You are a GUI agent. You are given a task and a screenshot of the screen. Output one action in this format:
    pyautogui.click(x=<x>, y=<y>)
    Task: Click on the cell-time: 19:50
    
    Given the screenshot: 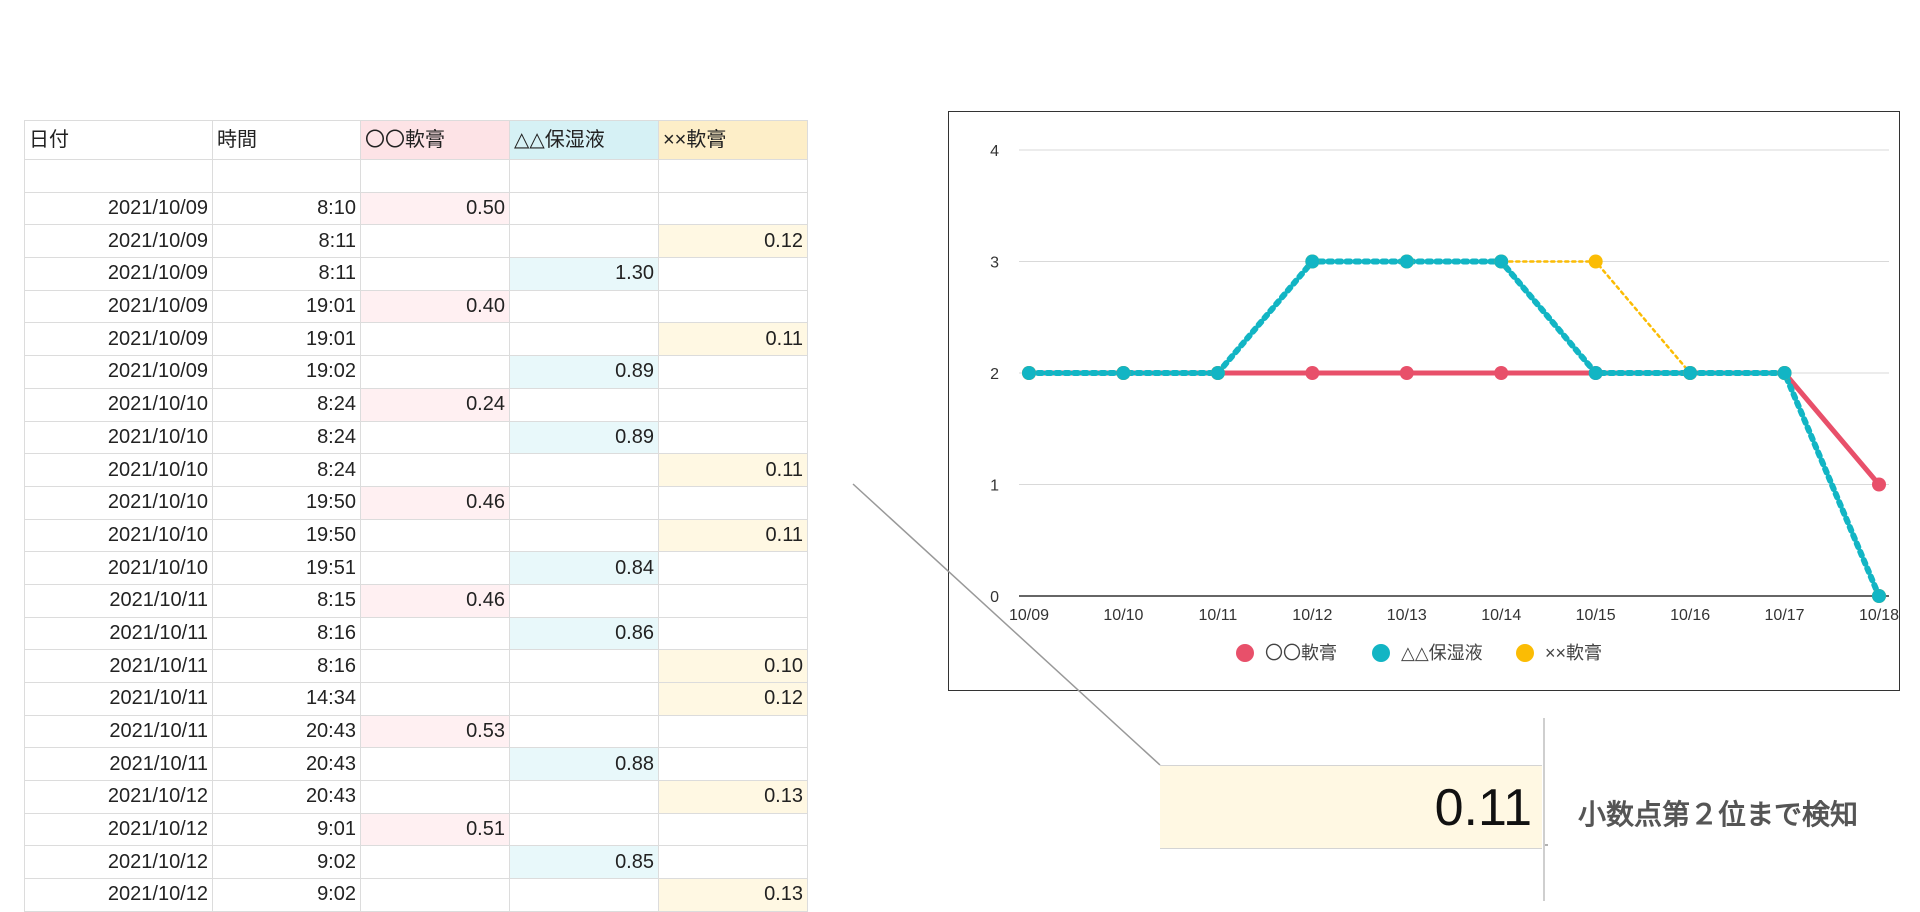 What is the action you would take?
    pyautogui.click(x=286, y=535)
    